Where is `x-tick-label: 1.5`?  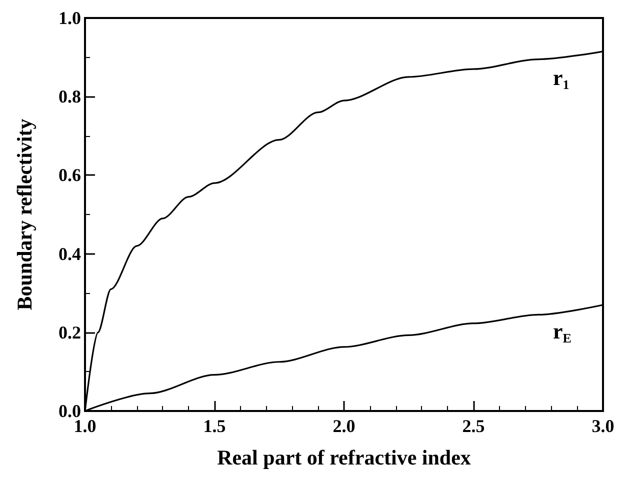
x-tick-label: 1.5 is located at coordinates (214, 426).